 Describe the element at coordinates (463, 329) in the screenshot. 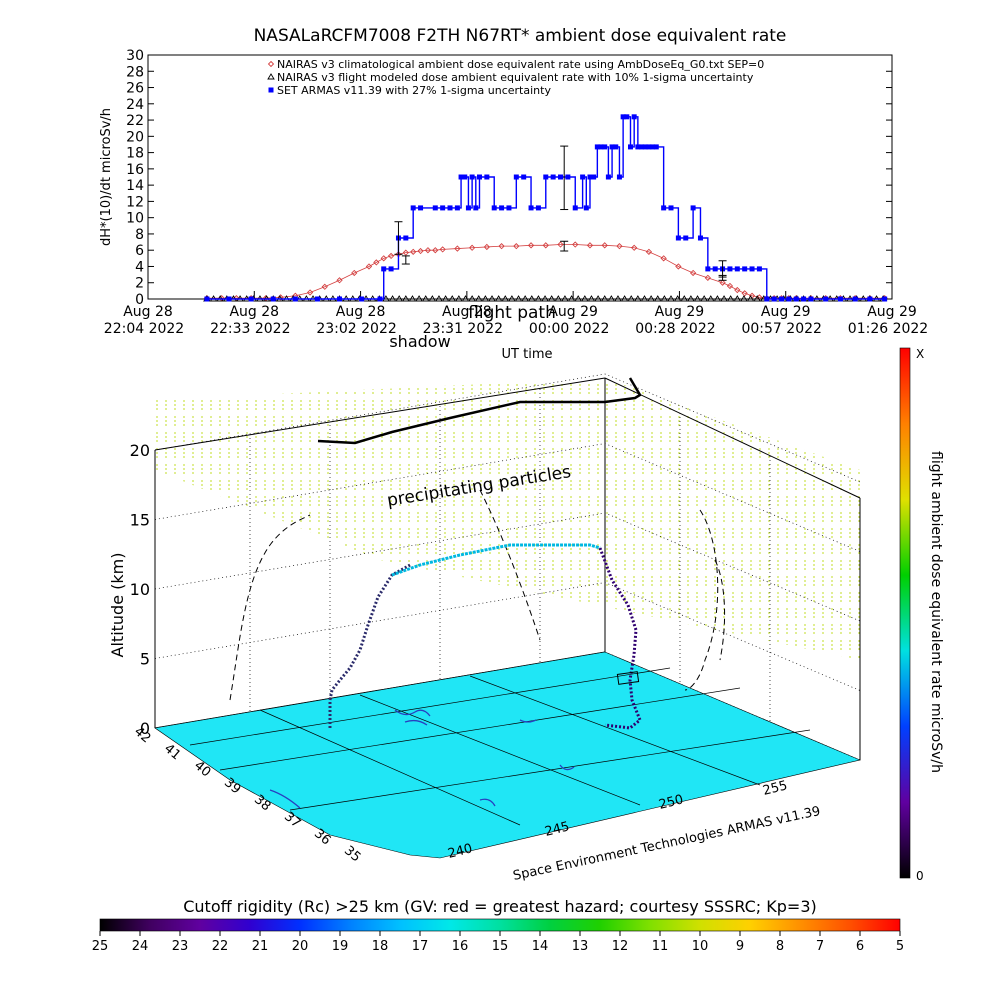

I see `x-tick-label-time: 23:31 2022` at that location.